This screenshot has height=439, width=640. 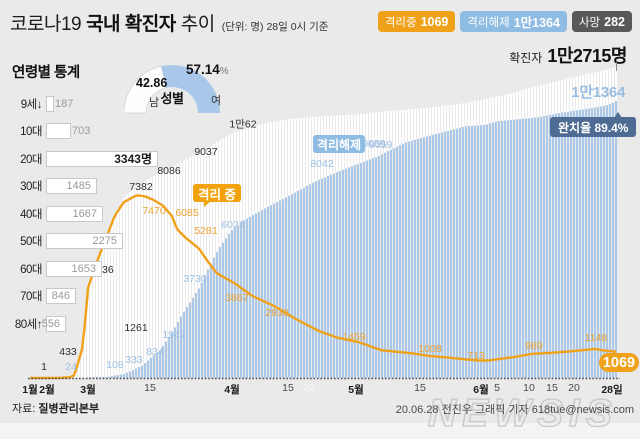 I want to click on age-row: 70대 846, so click(x=60, y=296).